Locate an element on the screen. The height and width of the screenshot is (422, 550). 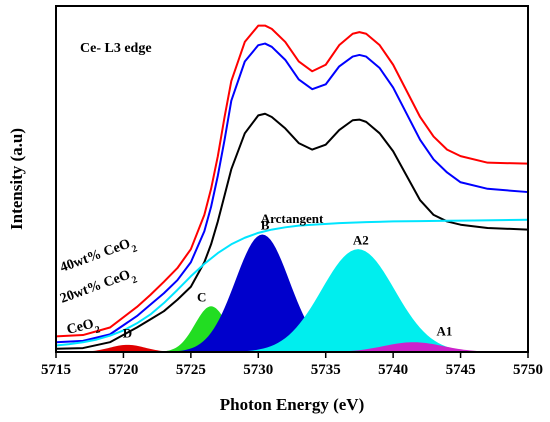
peak-c is located at coordinates (211, 329).